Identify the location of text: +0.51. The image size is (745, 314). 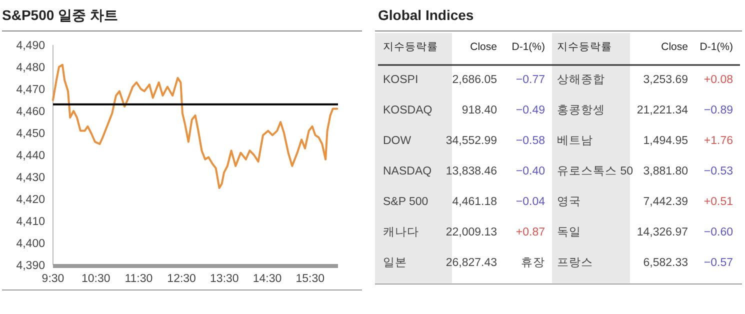
(718, 202).